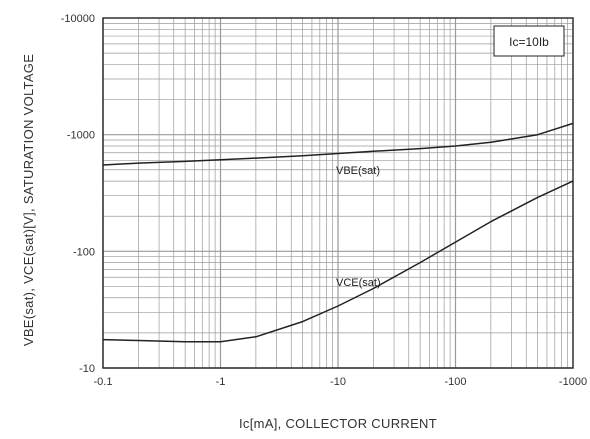 The height and width of the screenshot is (439, 590). Describe the element at coordinates (358, 171) in the screenshot. I see `series-label-vbe-sat: VBE(sat)` at that location.